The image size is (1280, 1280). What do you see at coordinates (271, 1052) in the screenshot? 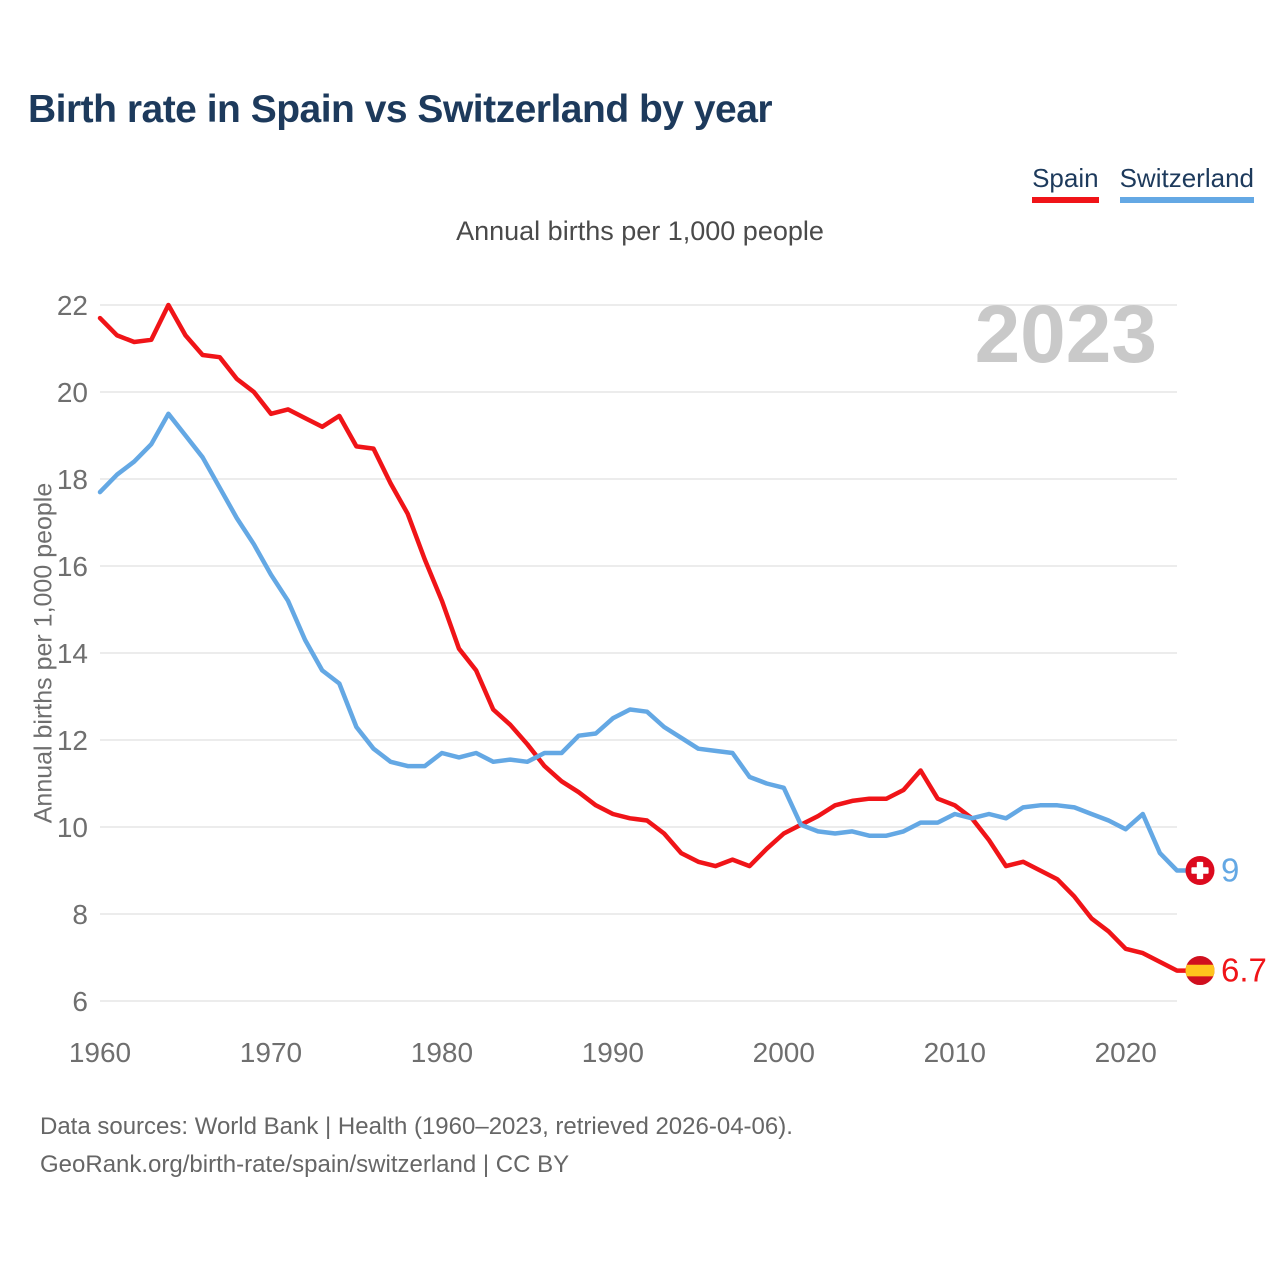
I see `x-tick-label-1970: 1970` at bounding box center [271, 1052].